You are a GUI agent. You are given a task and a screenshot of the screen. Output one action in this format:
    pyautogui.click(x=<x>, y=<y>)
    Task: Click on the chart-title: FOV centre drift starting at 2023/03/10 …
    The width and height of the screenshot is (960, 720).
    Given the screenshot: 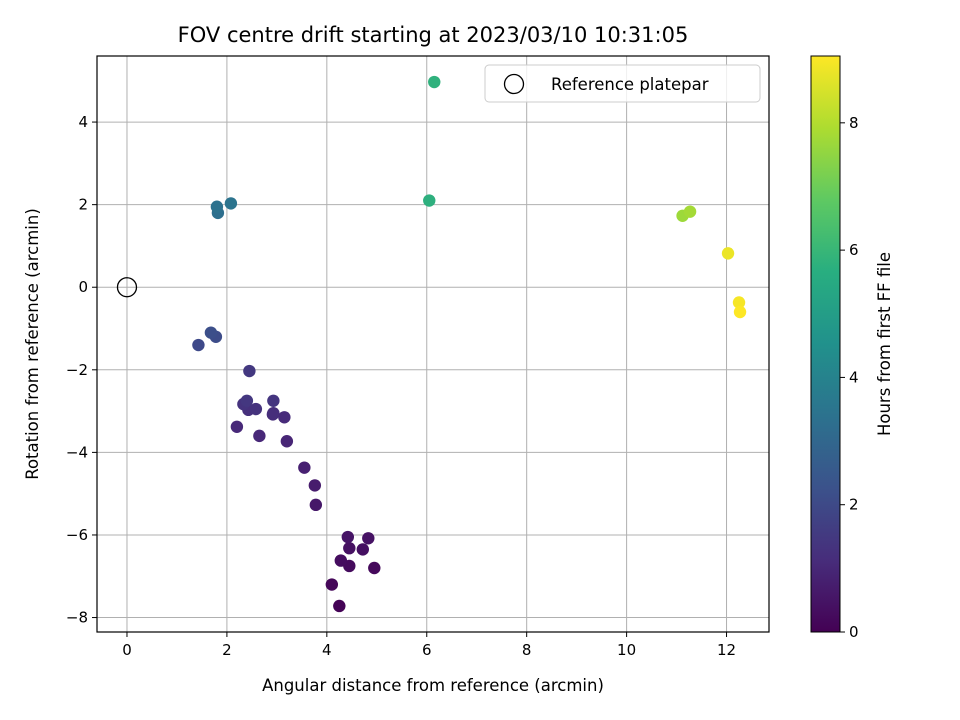 What is the action you would take?
    pyautogui.click(x=433, y=35)
    